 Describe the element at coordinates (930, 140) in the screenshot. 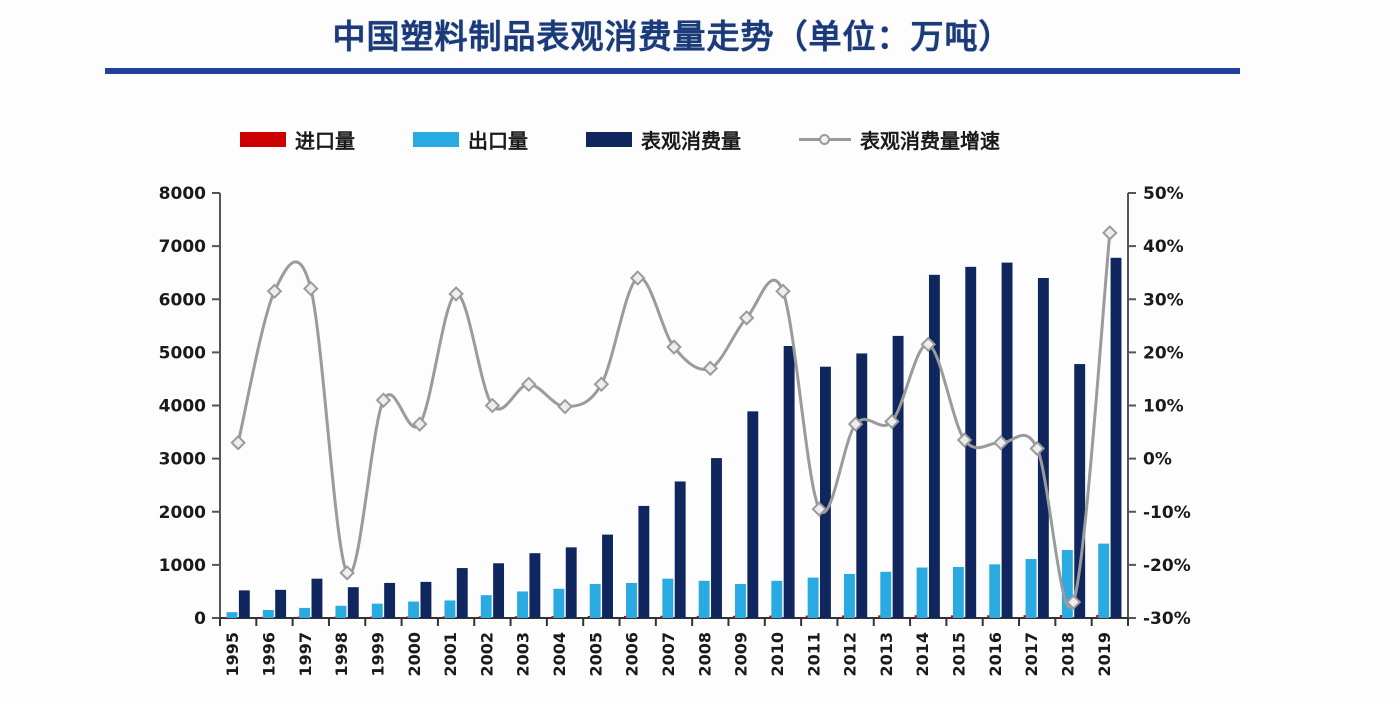

I see `legend-label-growth: 表观消费量增速` at that location.